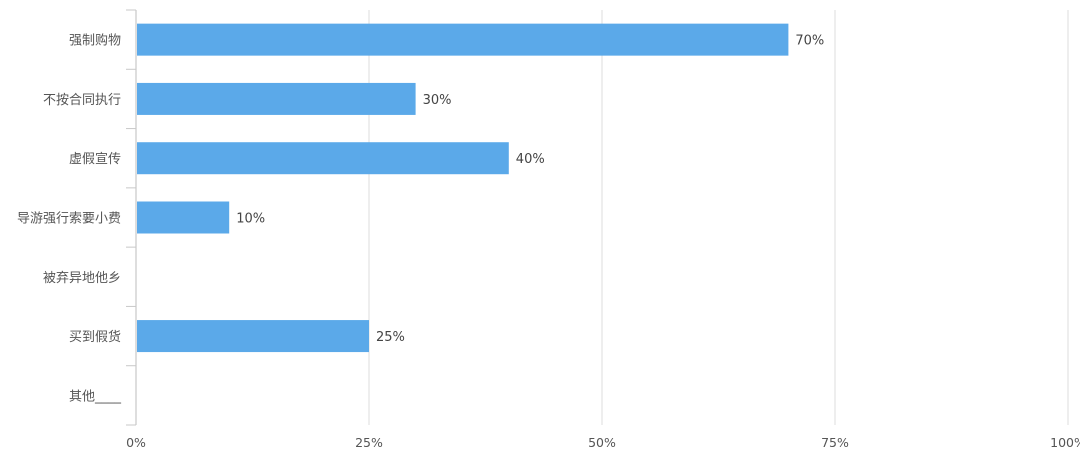 Image resolution: width=1080 pixels, height=467 pixels. Describe the element at coordinates (95, 337) in the screenshot. I see `category-label: 买到假货` at that location.